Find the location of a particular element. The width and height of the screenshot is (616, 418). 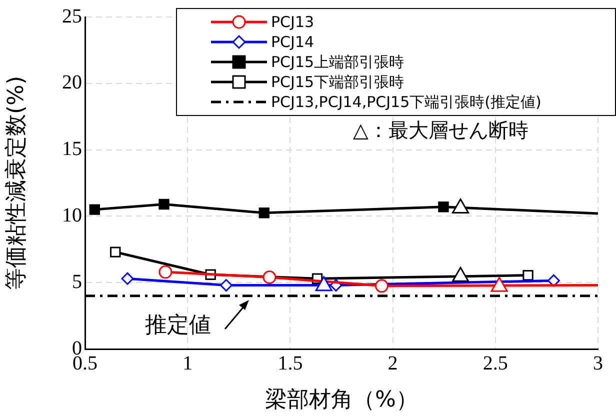

y-tick-label: 15 is located at coordinates (72, 149).